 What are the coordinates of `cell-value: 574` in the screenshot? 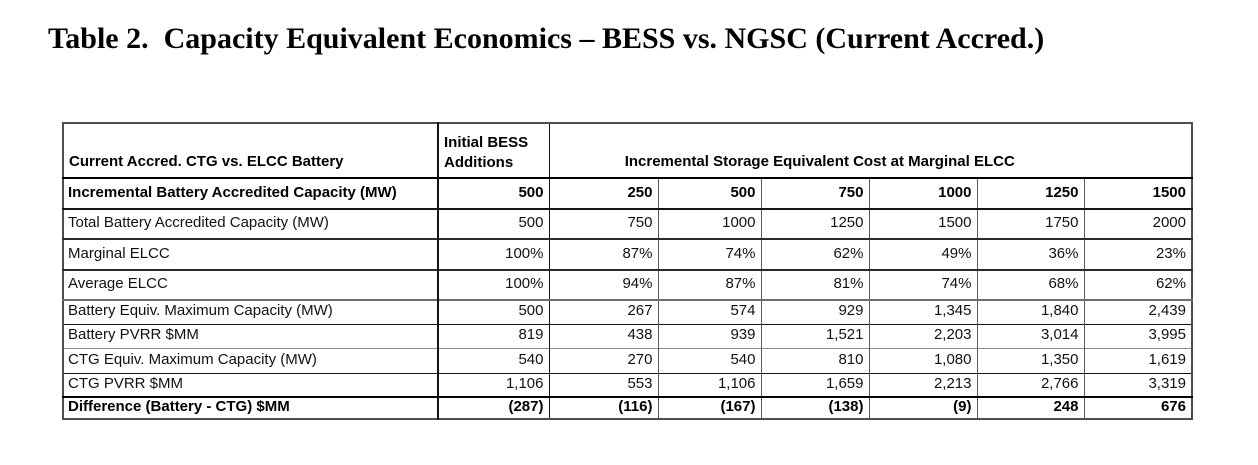 It's located at (709, 312).